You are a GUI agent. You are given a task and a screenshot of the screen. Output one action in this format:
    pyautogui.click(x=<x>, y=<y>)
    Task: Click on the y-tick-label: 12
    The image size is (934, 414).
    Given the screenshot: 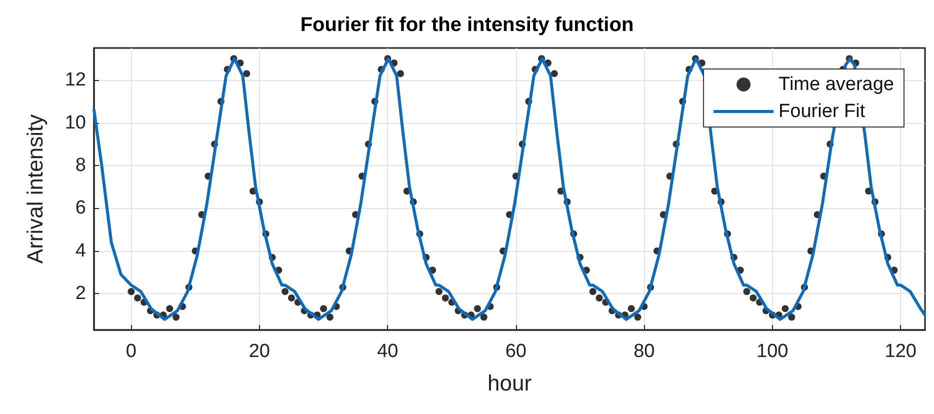 What is the action you would take?
    pyautogui.click(x=75, y=80)
    